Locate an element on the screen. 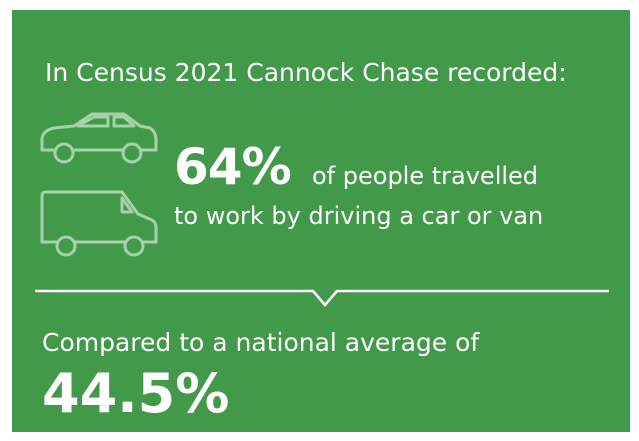 The image size is (639, 441). stat-text: of people travelled is located at coordinates (425, 176).